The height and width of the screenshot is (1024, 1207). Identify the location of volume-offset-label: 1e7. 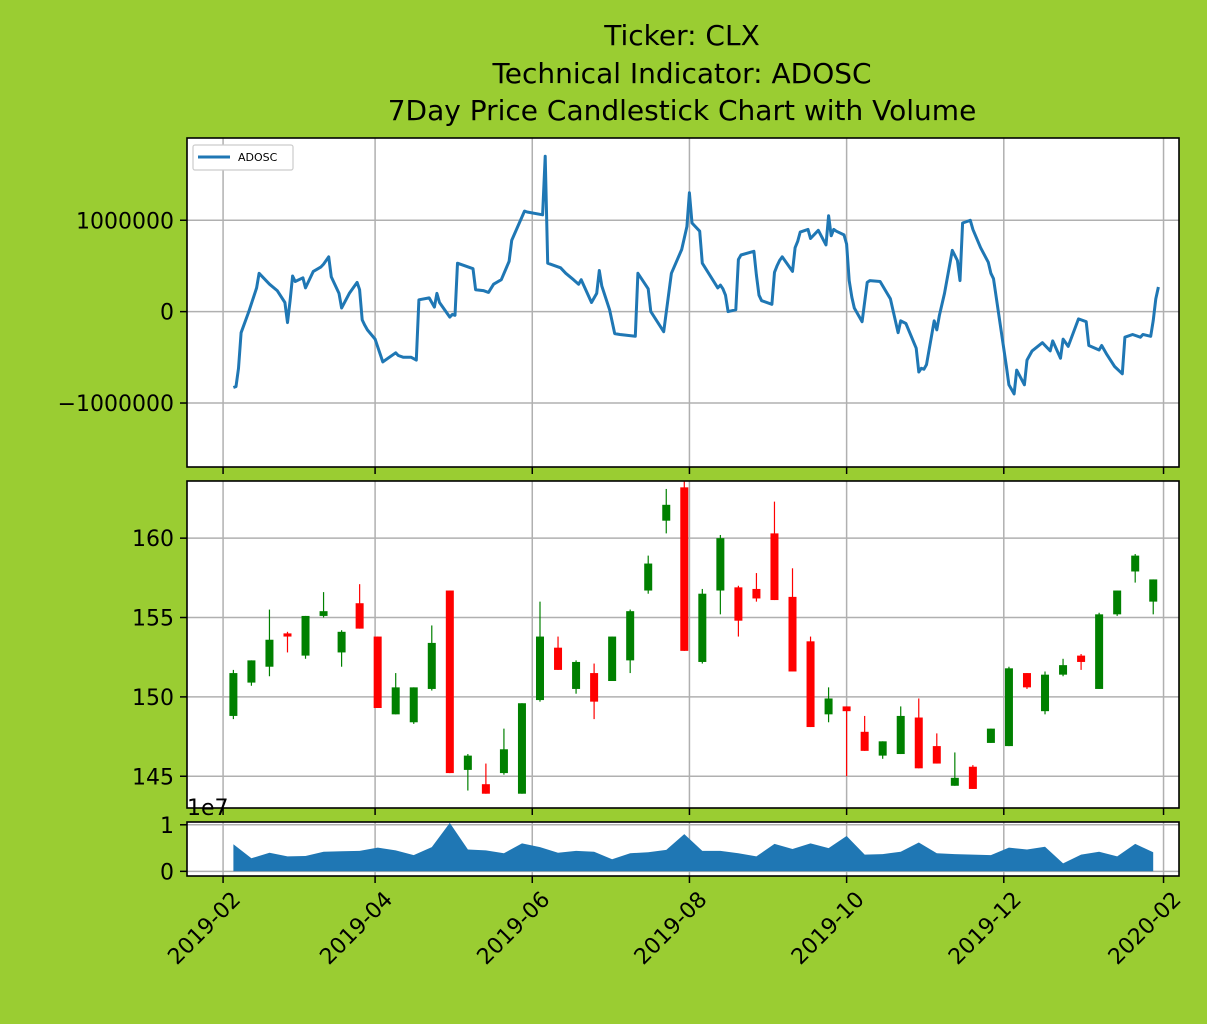
(208, 808).